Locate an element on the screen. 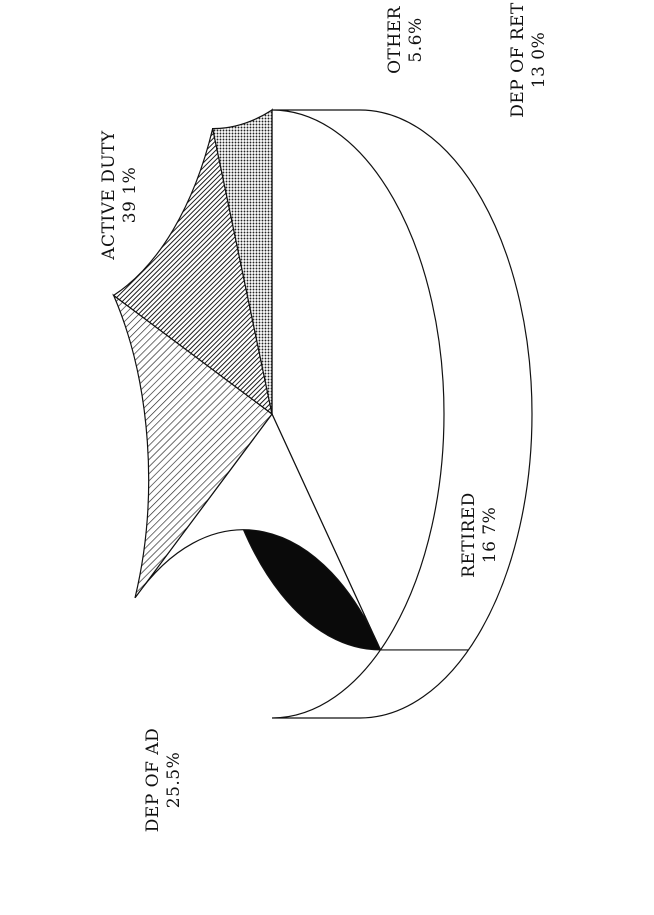  slice-label-retired: RETIRED is located at coordinates (469, 535).